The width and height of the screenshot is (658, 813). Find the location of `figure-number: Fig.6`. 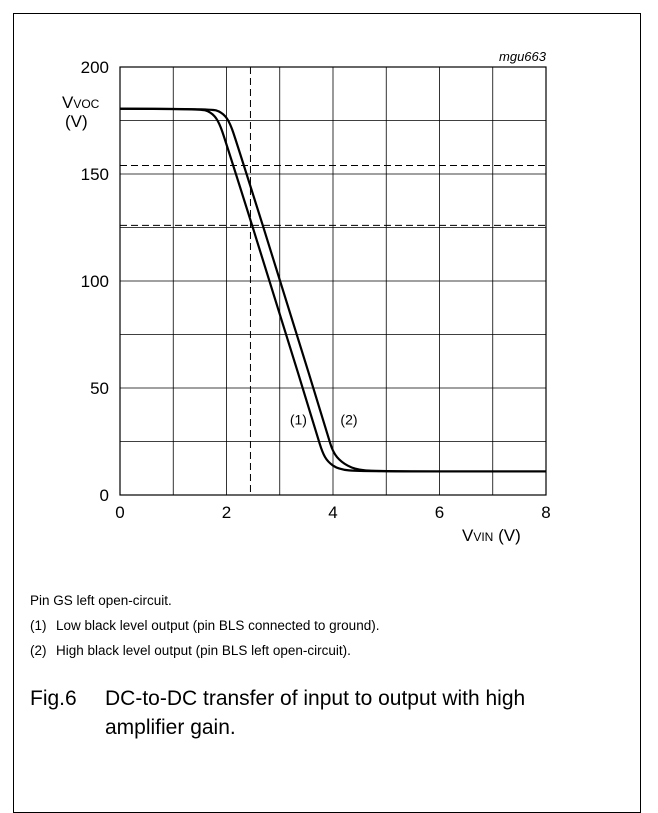

figure-number: Fig.6 is located at coordinates (53, 698).